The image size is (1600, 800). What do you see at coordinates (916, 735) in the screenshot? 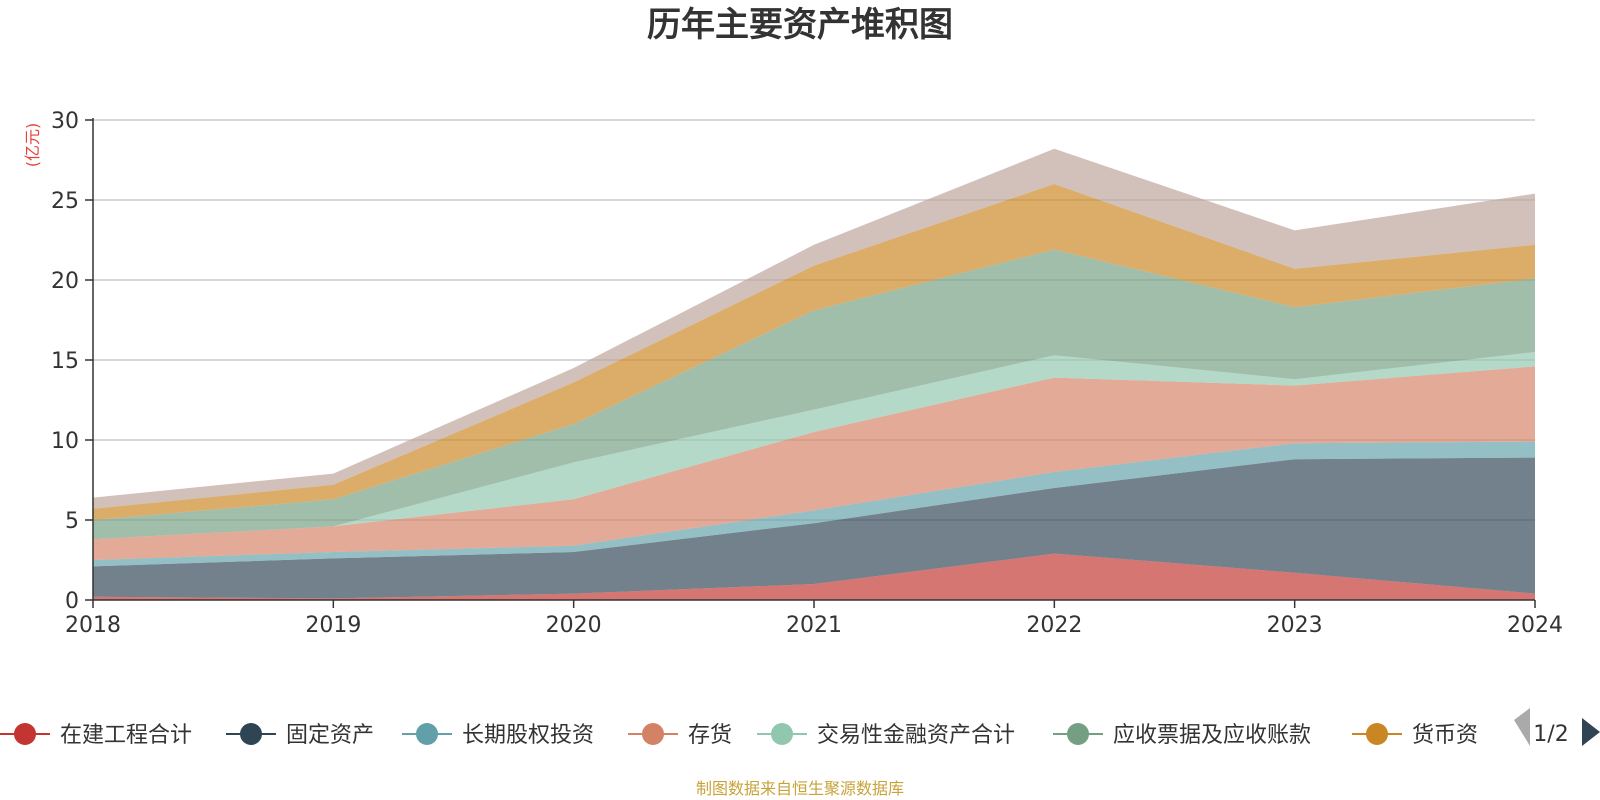
I see `legend-label: 交易性金融资产合计` at bounding box center [916, 735].